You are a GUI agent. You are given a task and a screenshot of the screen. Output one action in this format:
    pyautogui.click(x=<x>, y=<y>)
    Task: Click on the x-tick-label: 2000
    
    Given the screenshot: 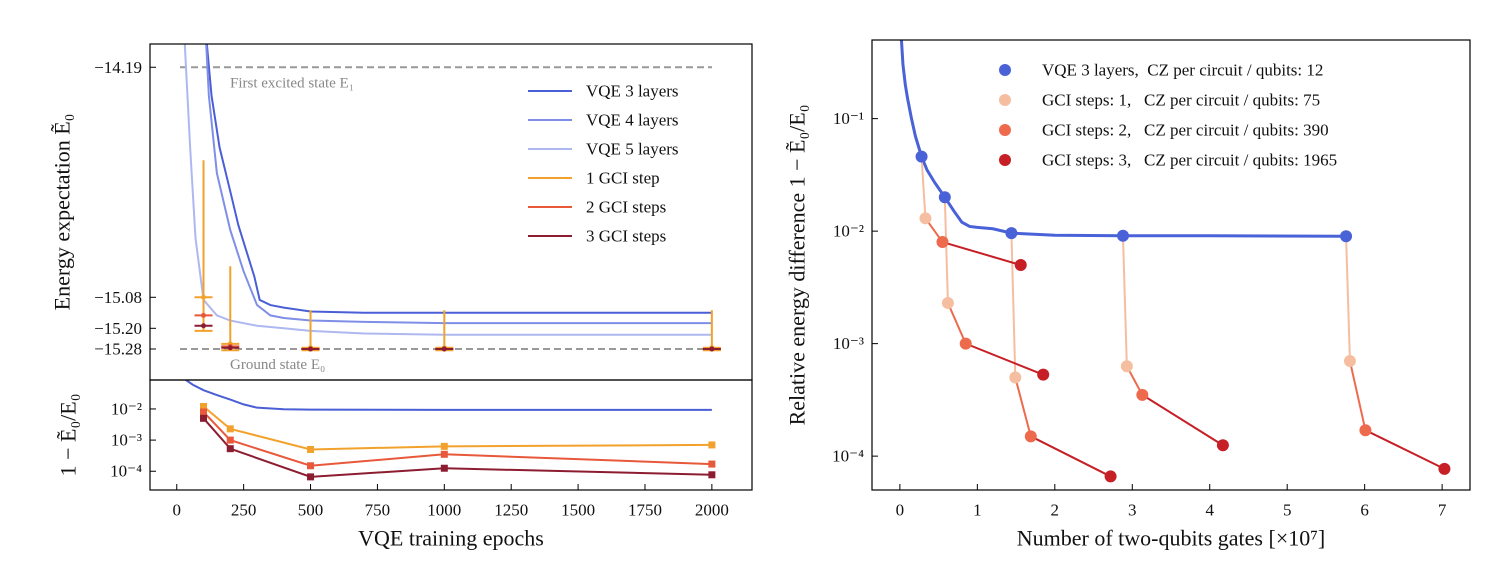 What is the action you would take?
    pyautogui.click(x=712, y=510)
    